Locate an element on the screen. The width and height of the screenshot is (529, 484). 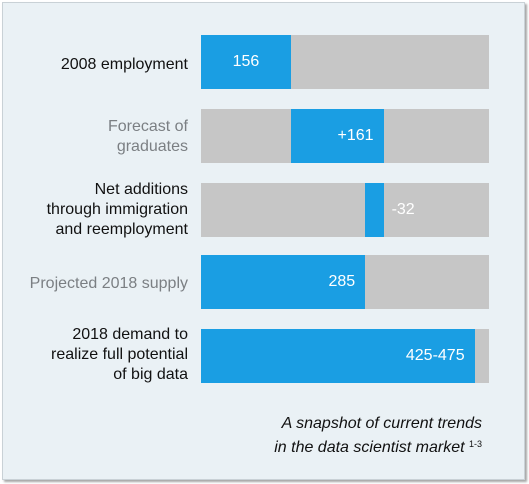
bar-net-additions is located at coordinates (374, 210).